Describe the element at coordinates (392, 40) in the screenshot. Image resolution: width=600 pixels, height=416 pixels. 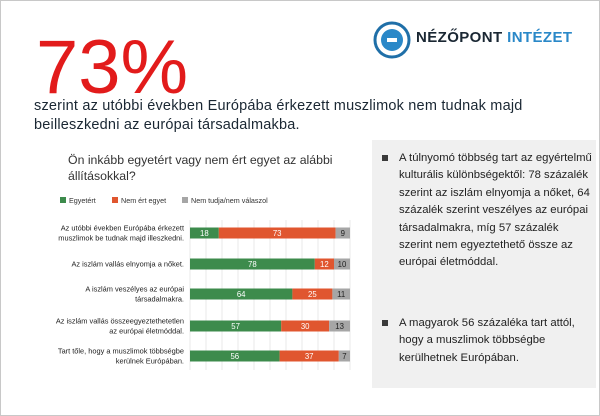
I see `nezopont-logo-icon` at that location.